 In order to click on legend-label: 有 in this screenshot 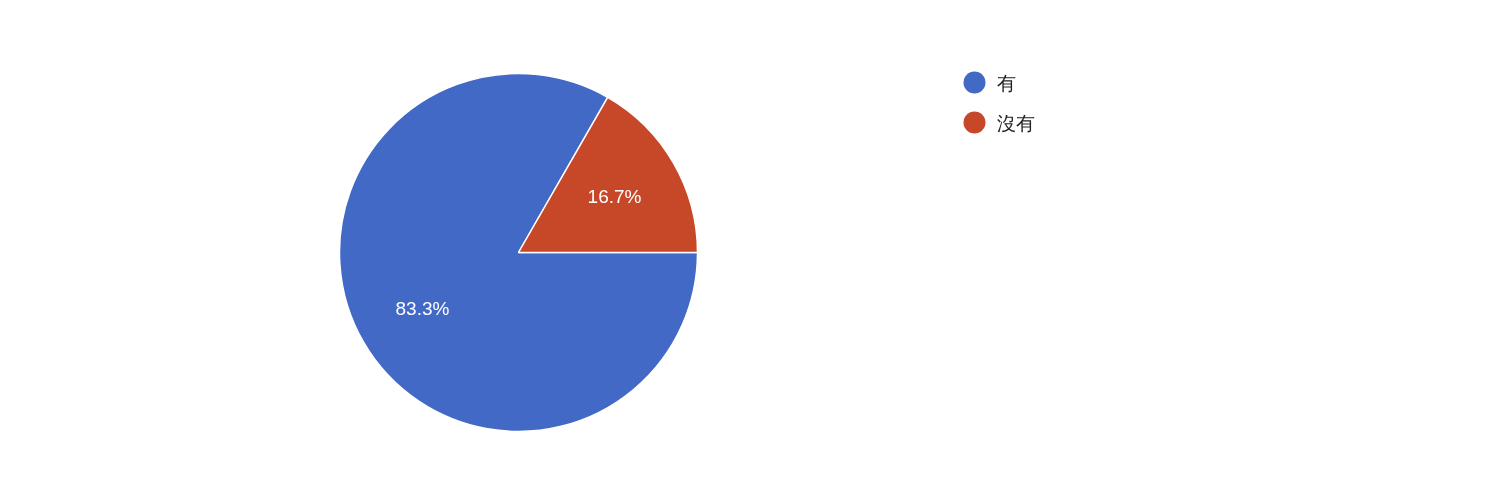, I will do `click(1006, 82)`.